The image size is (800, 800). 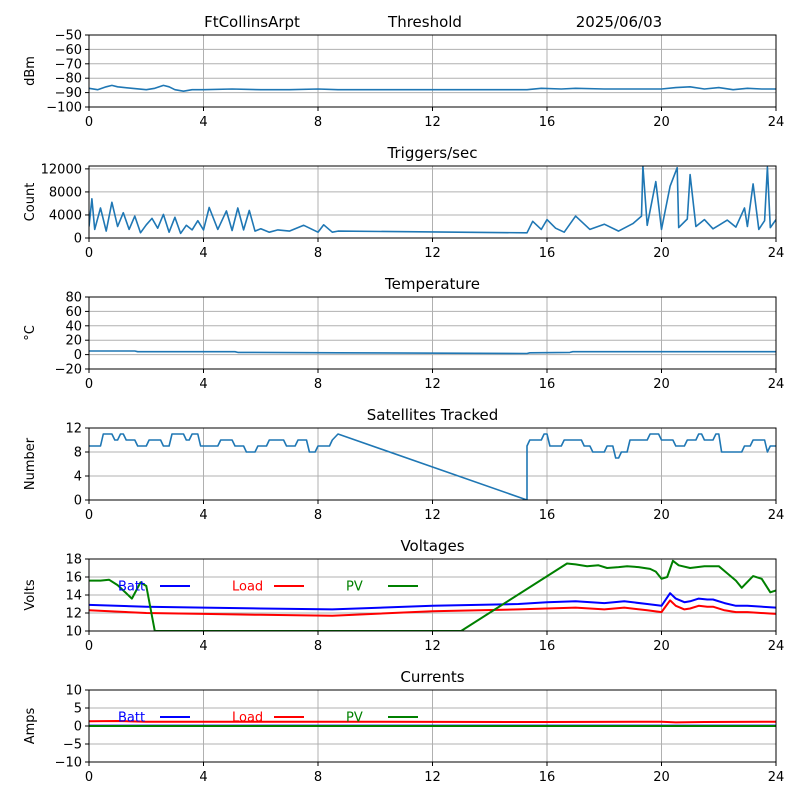 I want to click on y-tick-label: 12000, so click(x=61, y=169).